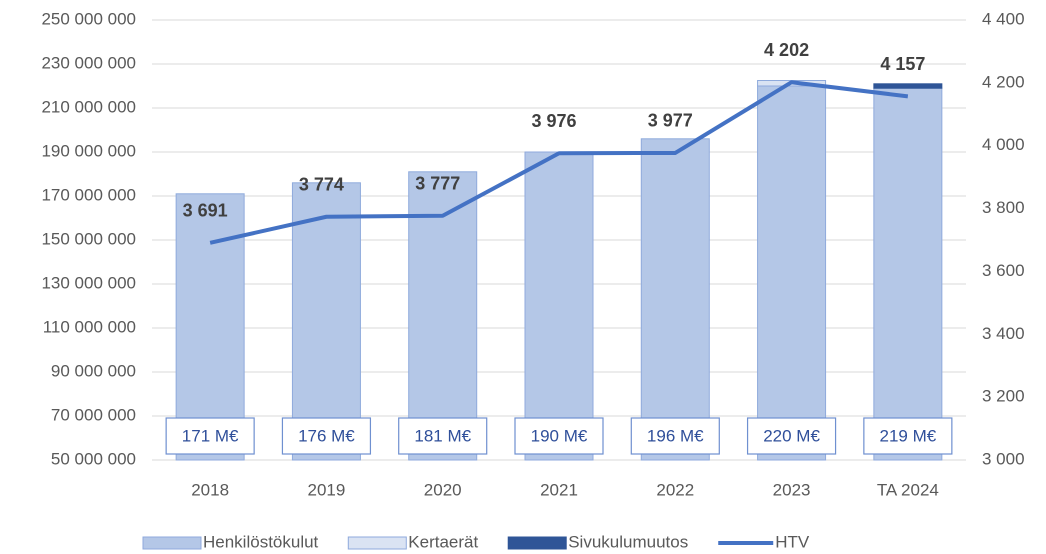 The image size is (1046, 554). What do you see at coordinates (670, 121) in the screenshot?
I see `line-value-label: 3 977` at bounding box center [670, 121].